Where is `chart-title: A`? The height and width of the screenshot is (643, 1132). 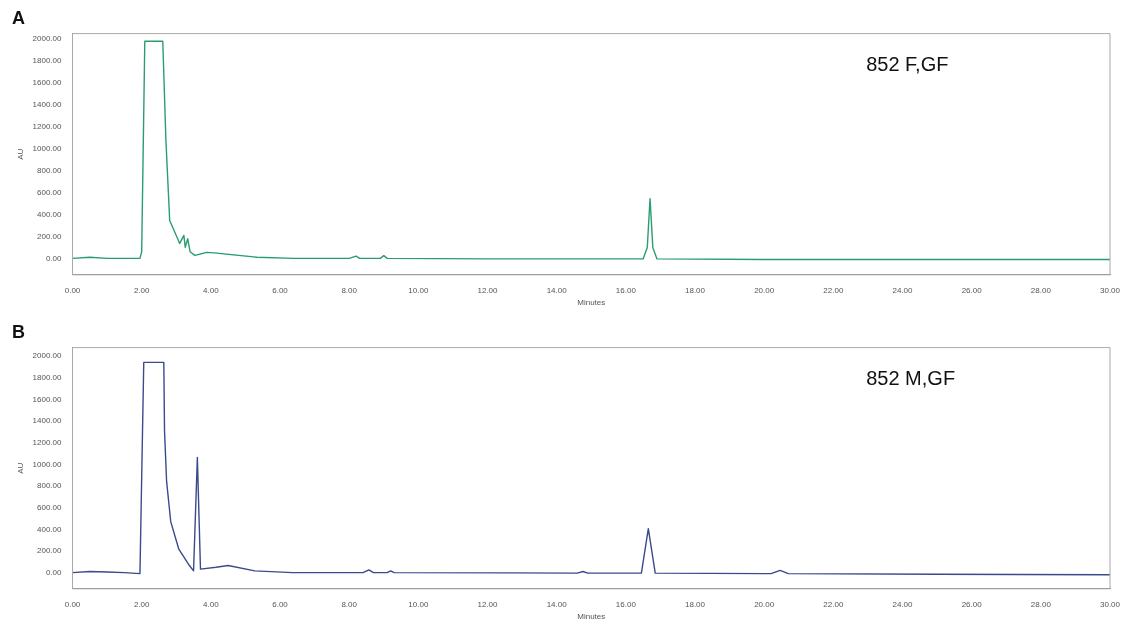
chart-title: A is located at coordinates (18, 17).